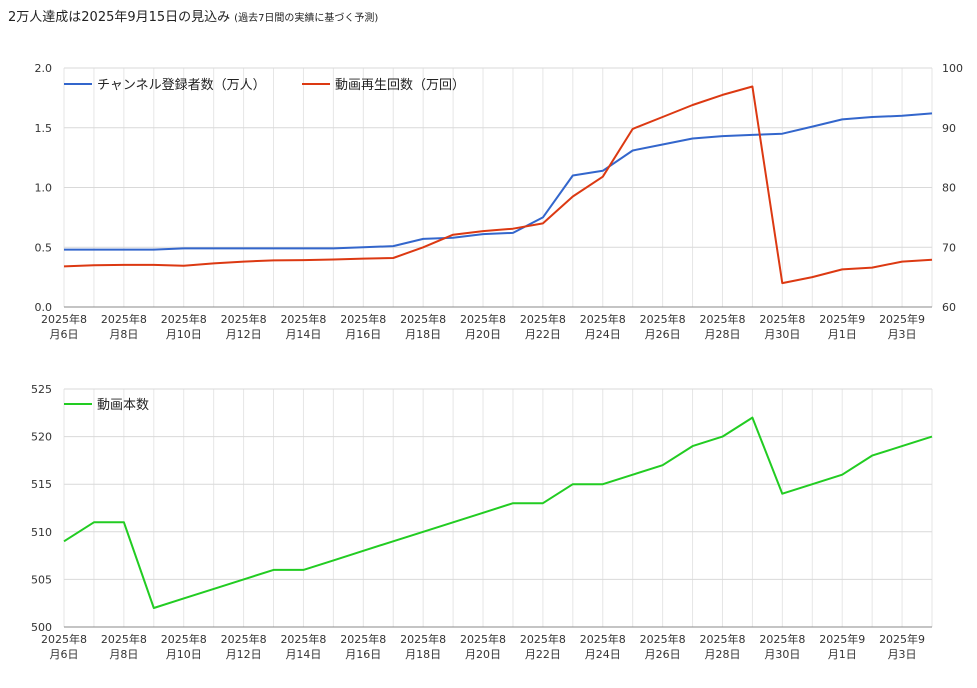 Image resolution: width=977 pixels, height=688 pixels. What do you see at coordinates (44, 68) in the screenshot?
I see `y-left-tick-label: 2.0` at bounding box center [44, 68].